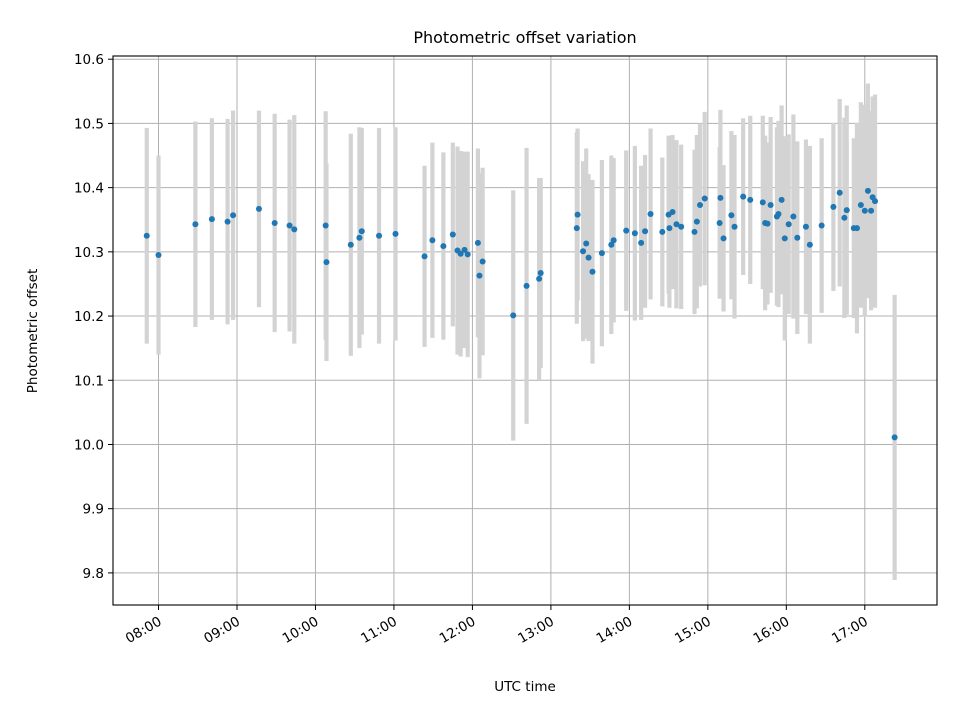 The height and width of the screenshot is (720, 960). Describe the element at coordinates (379, 630) in the screenshot. I see `x-tick-label: 11:00` at that location.